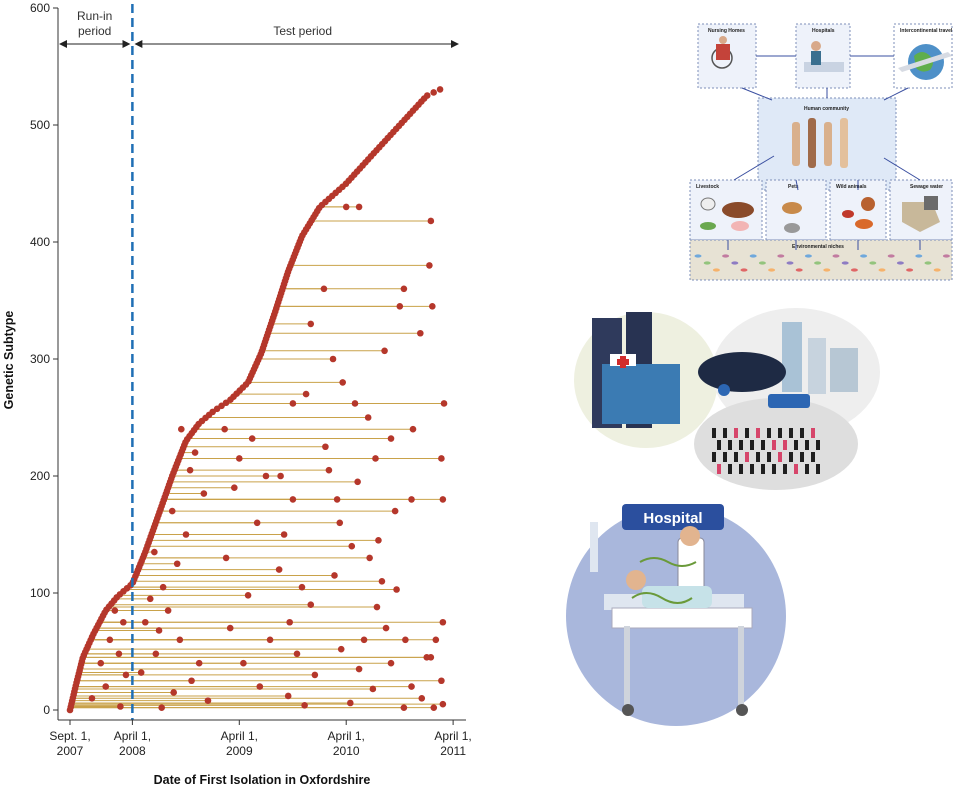 The image size is (960, 790). I want to click on bed-wheel-right, so click(742, 710).